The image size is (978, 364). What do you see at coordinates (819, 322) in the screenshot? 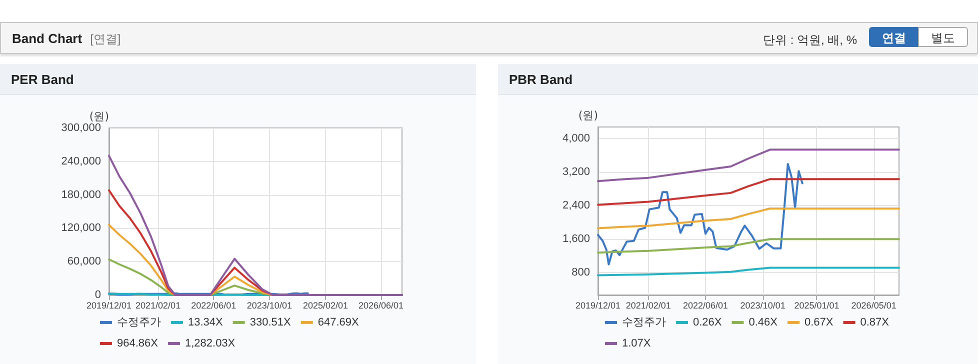
I see `legend-label: 0.67X` at bounding box center [819, 322].